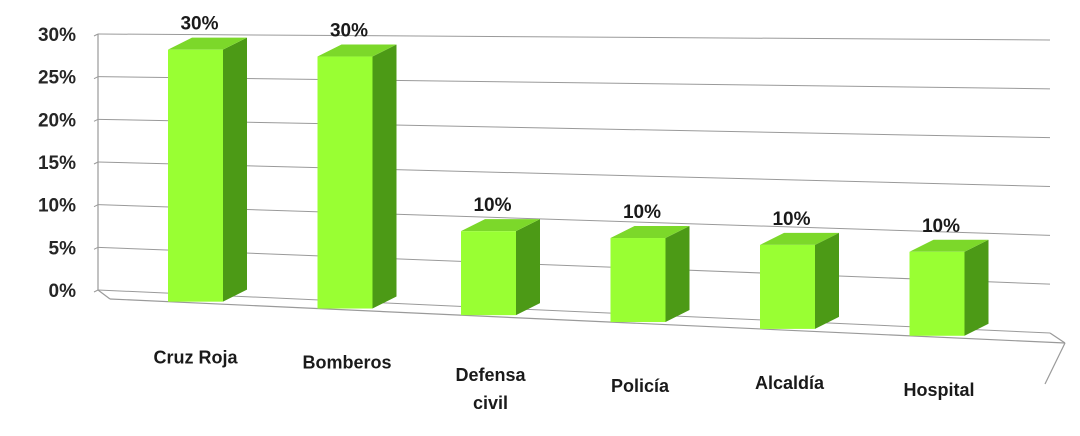 This screenshot has width=1080, height=436. I want to click on floor-left-edge, so click(104, 294).